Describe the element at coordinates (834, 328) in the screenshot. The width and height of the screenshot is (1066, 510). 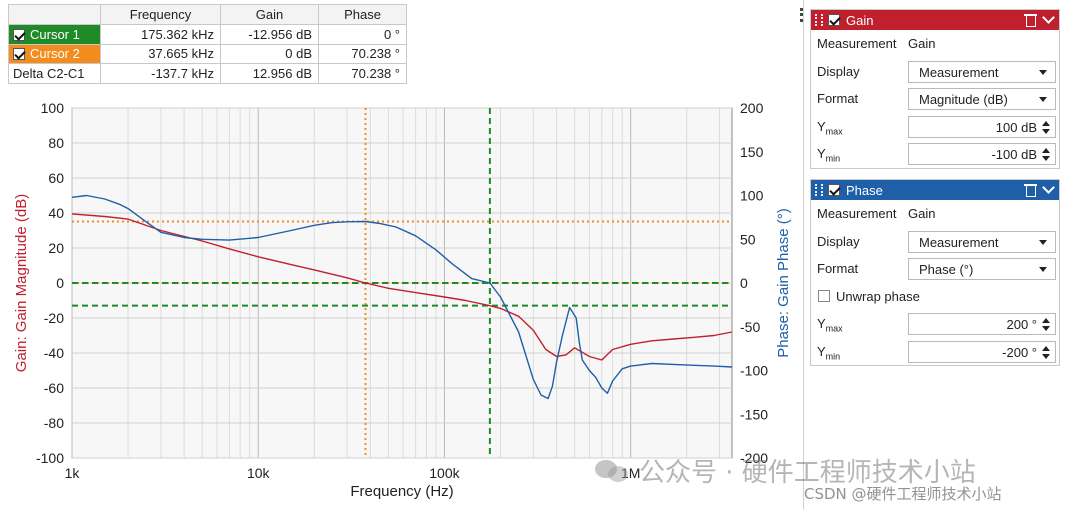
I see `phase-ymax-label-sub: max` at that location.